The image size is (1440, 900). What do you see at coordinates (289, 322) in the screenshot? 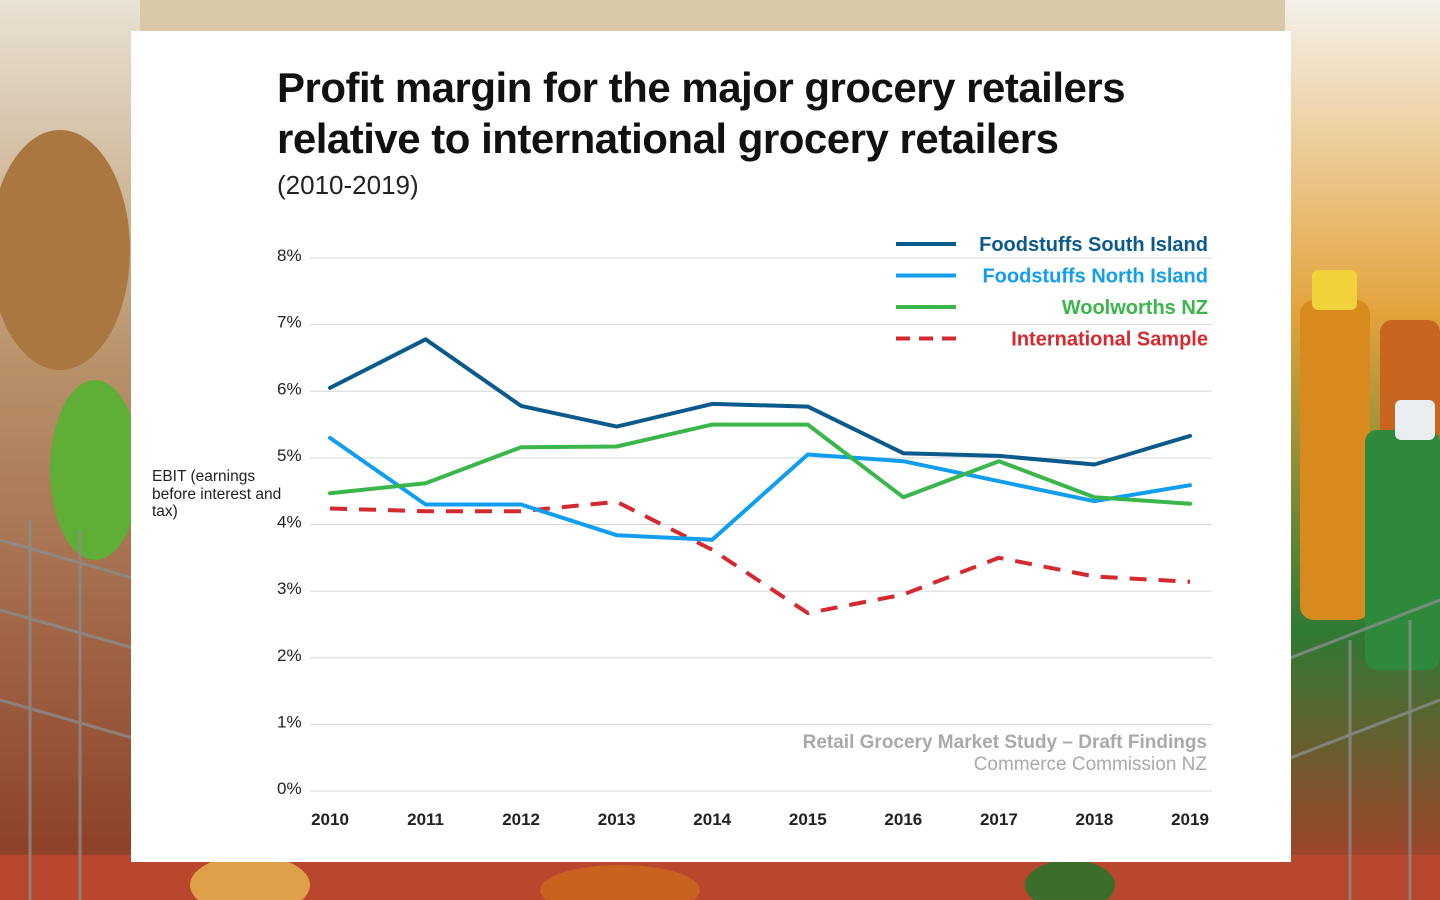
I see `y-tick-label: 7%` at bounding box center [289, 322].